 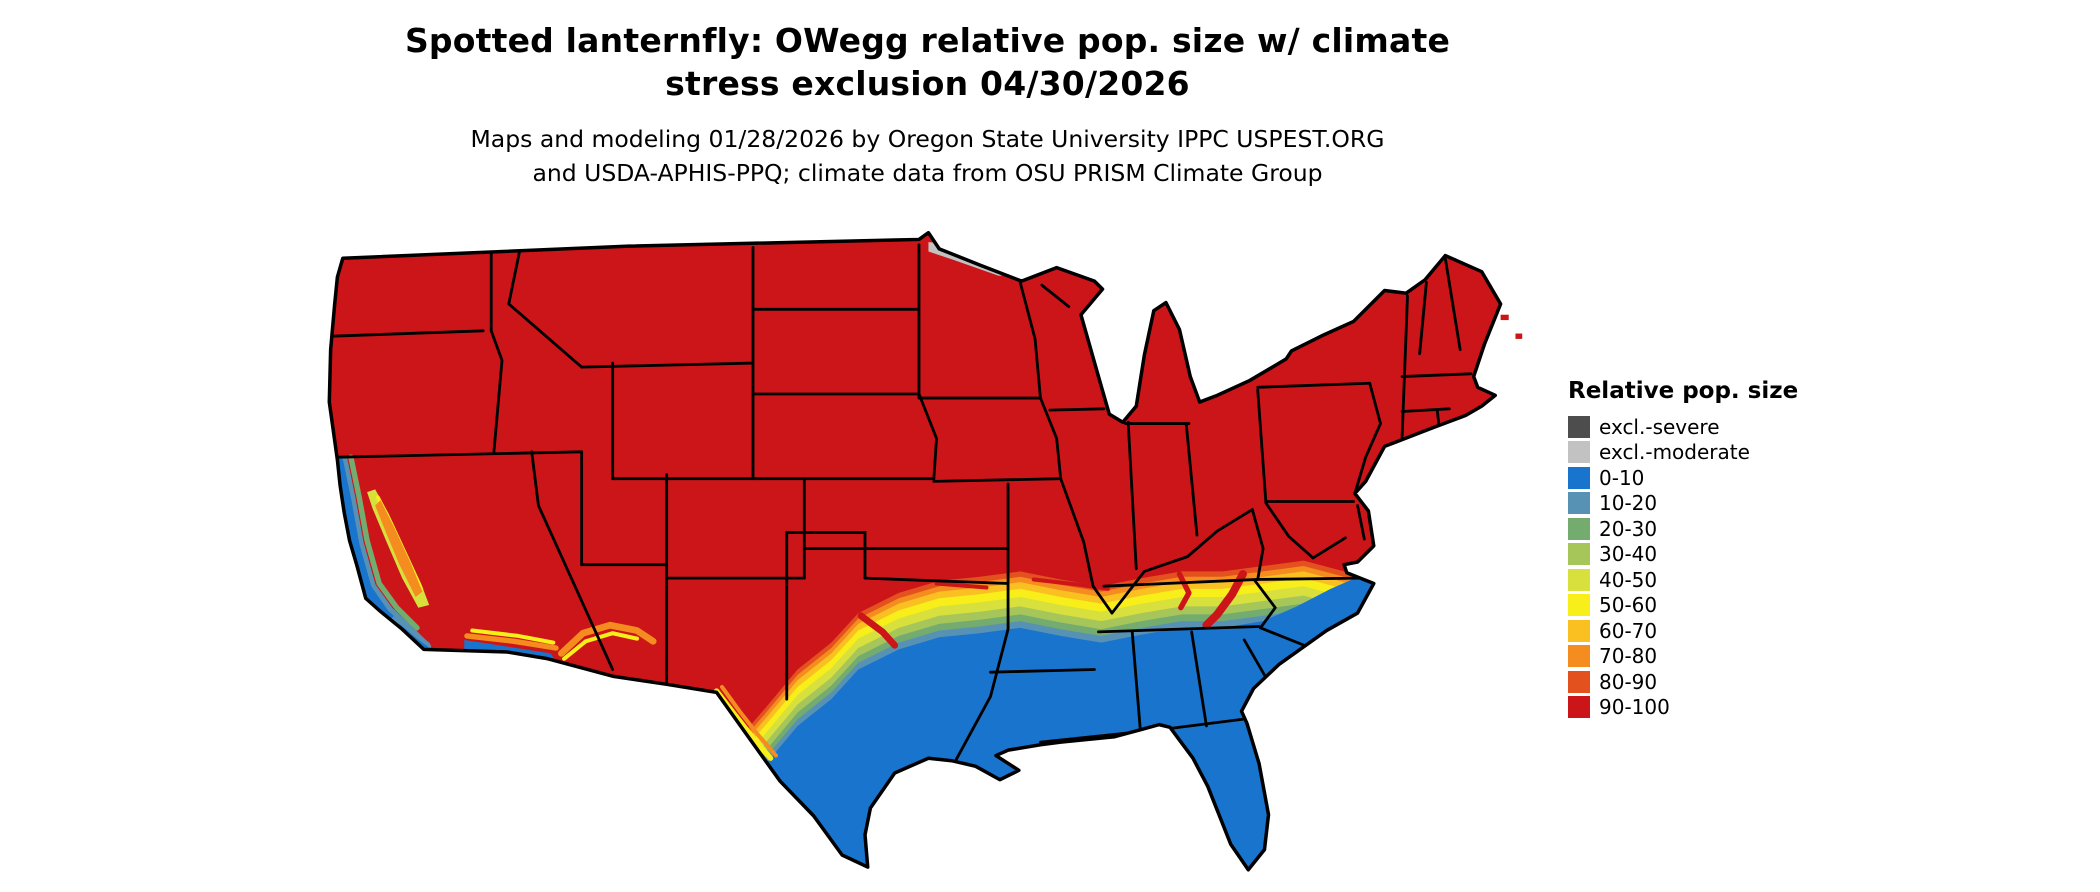 What do you see at coordinates (1628, 528) in the screenshot?
I see `legend-item-label: 20-30` at bounding box center [1628, 528].